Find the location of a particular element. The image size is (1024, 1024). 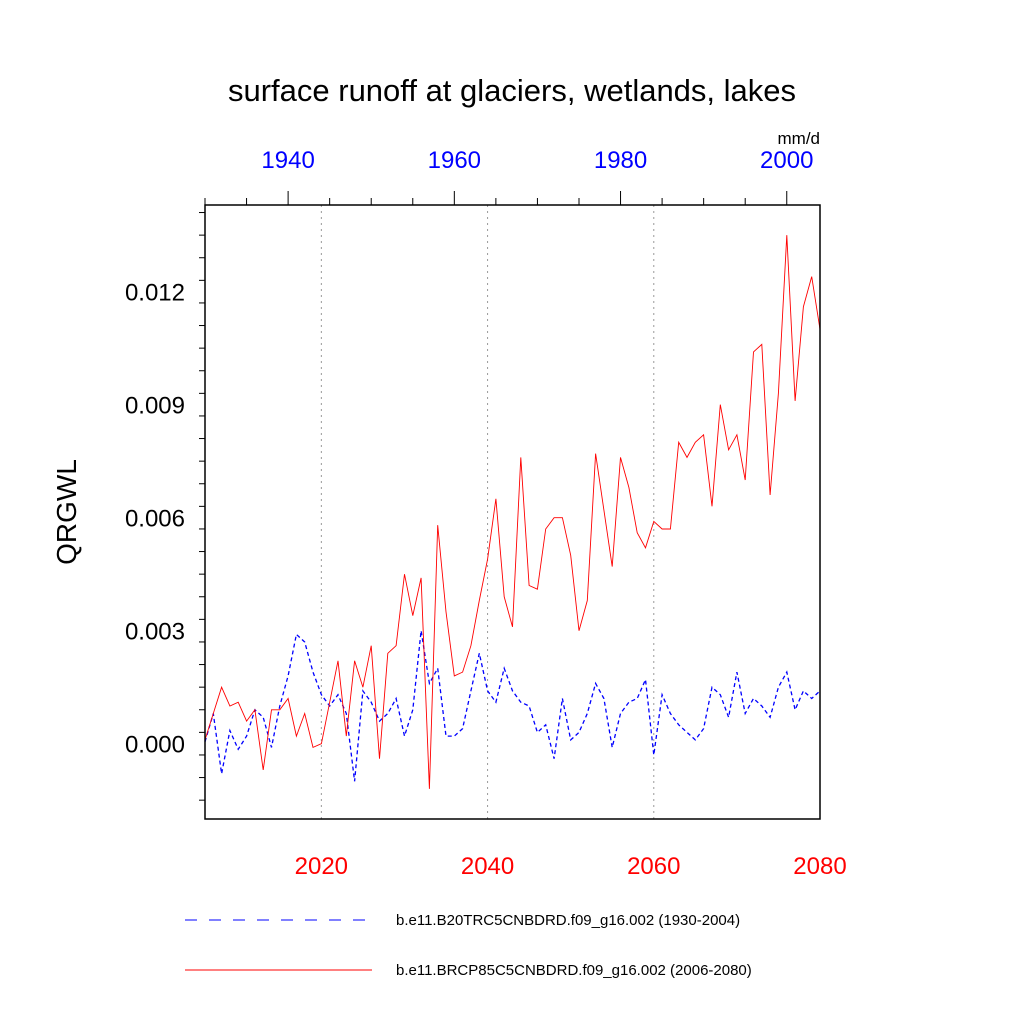

y-axis-label: QRGWL is located at coordinates (66, 512).